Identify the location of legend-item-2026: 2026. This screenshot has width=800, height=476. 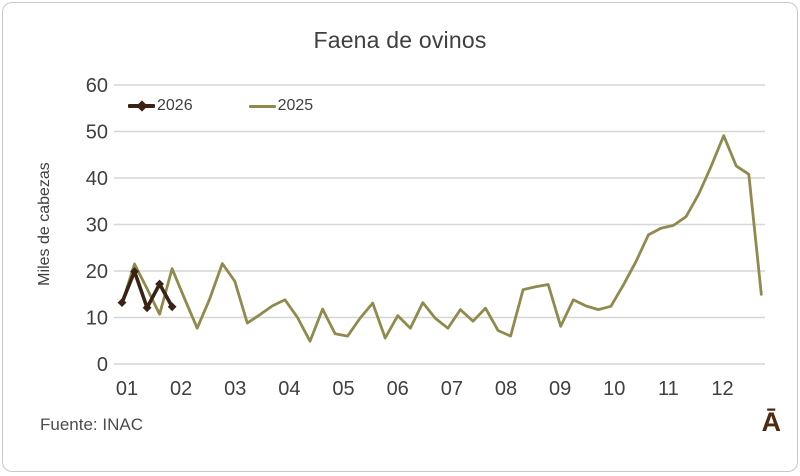
(160, 106).